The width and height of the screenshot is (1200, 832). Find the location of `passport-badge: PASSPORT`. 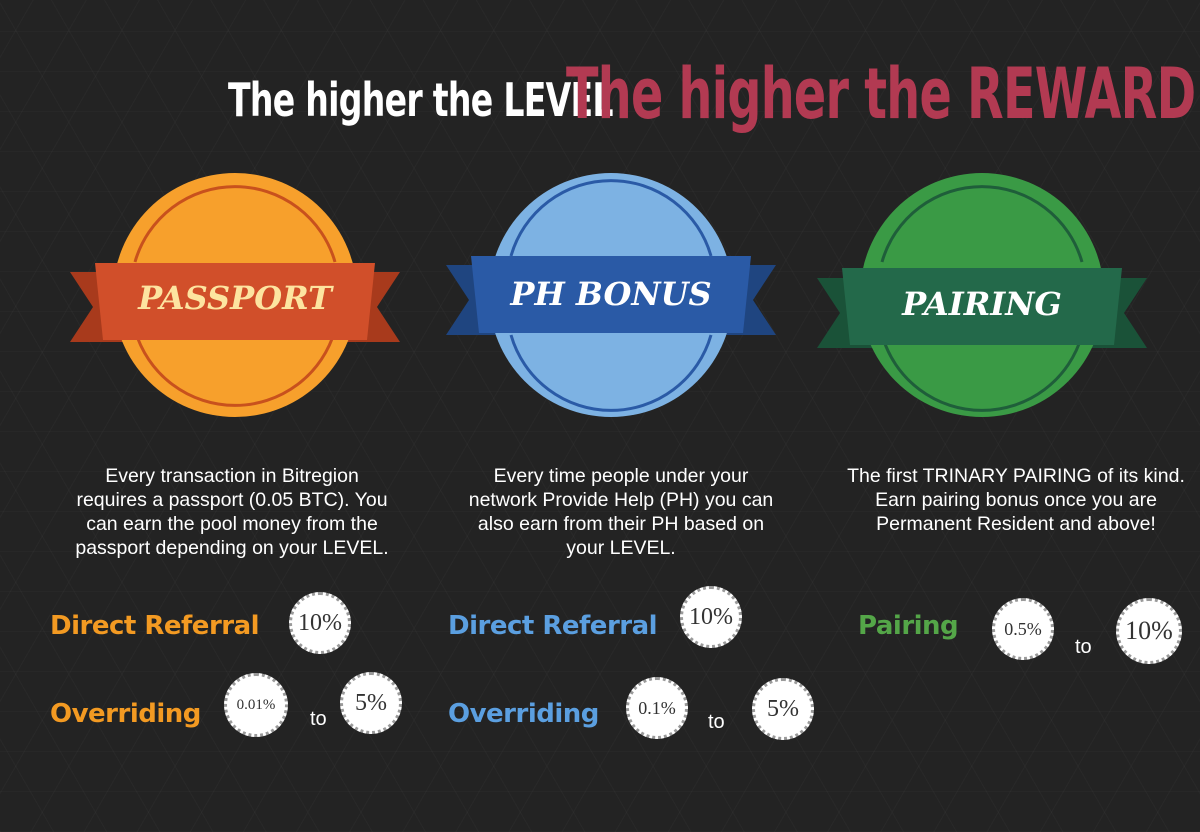

passport-badge: PASSPORT is located at coordinates (235, 305).